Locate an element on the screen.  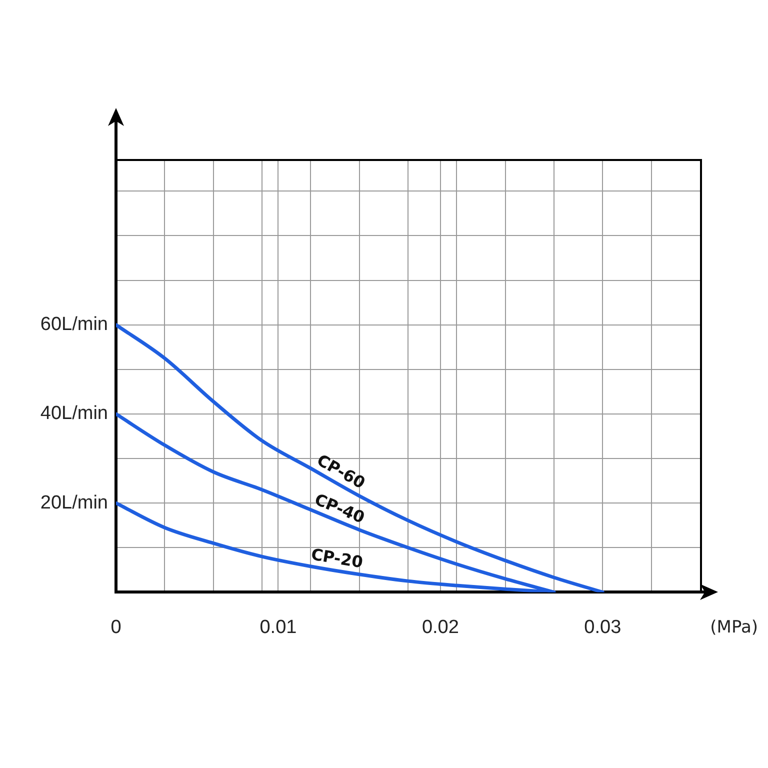
text: CP-20 is located at coordinates (337, 558).